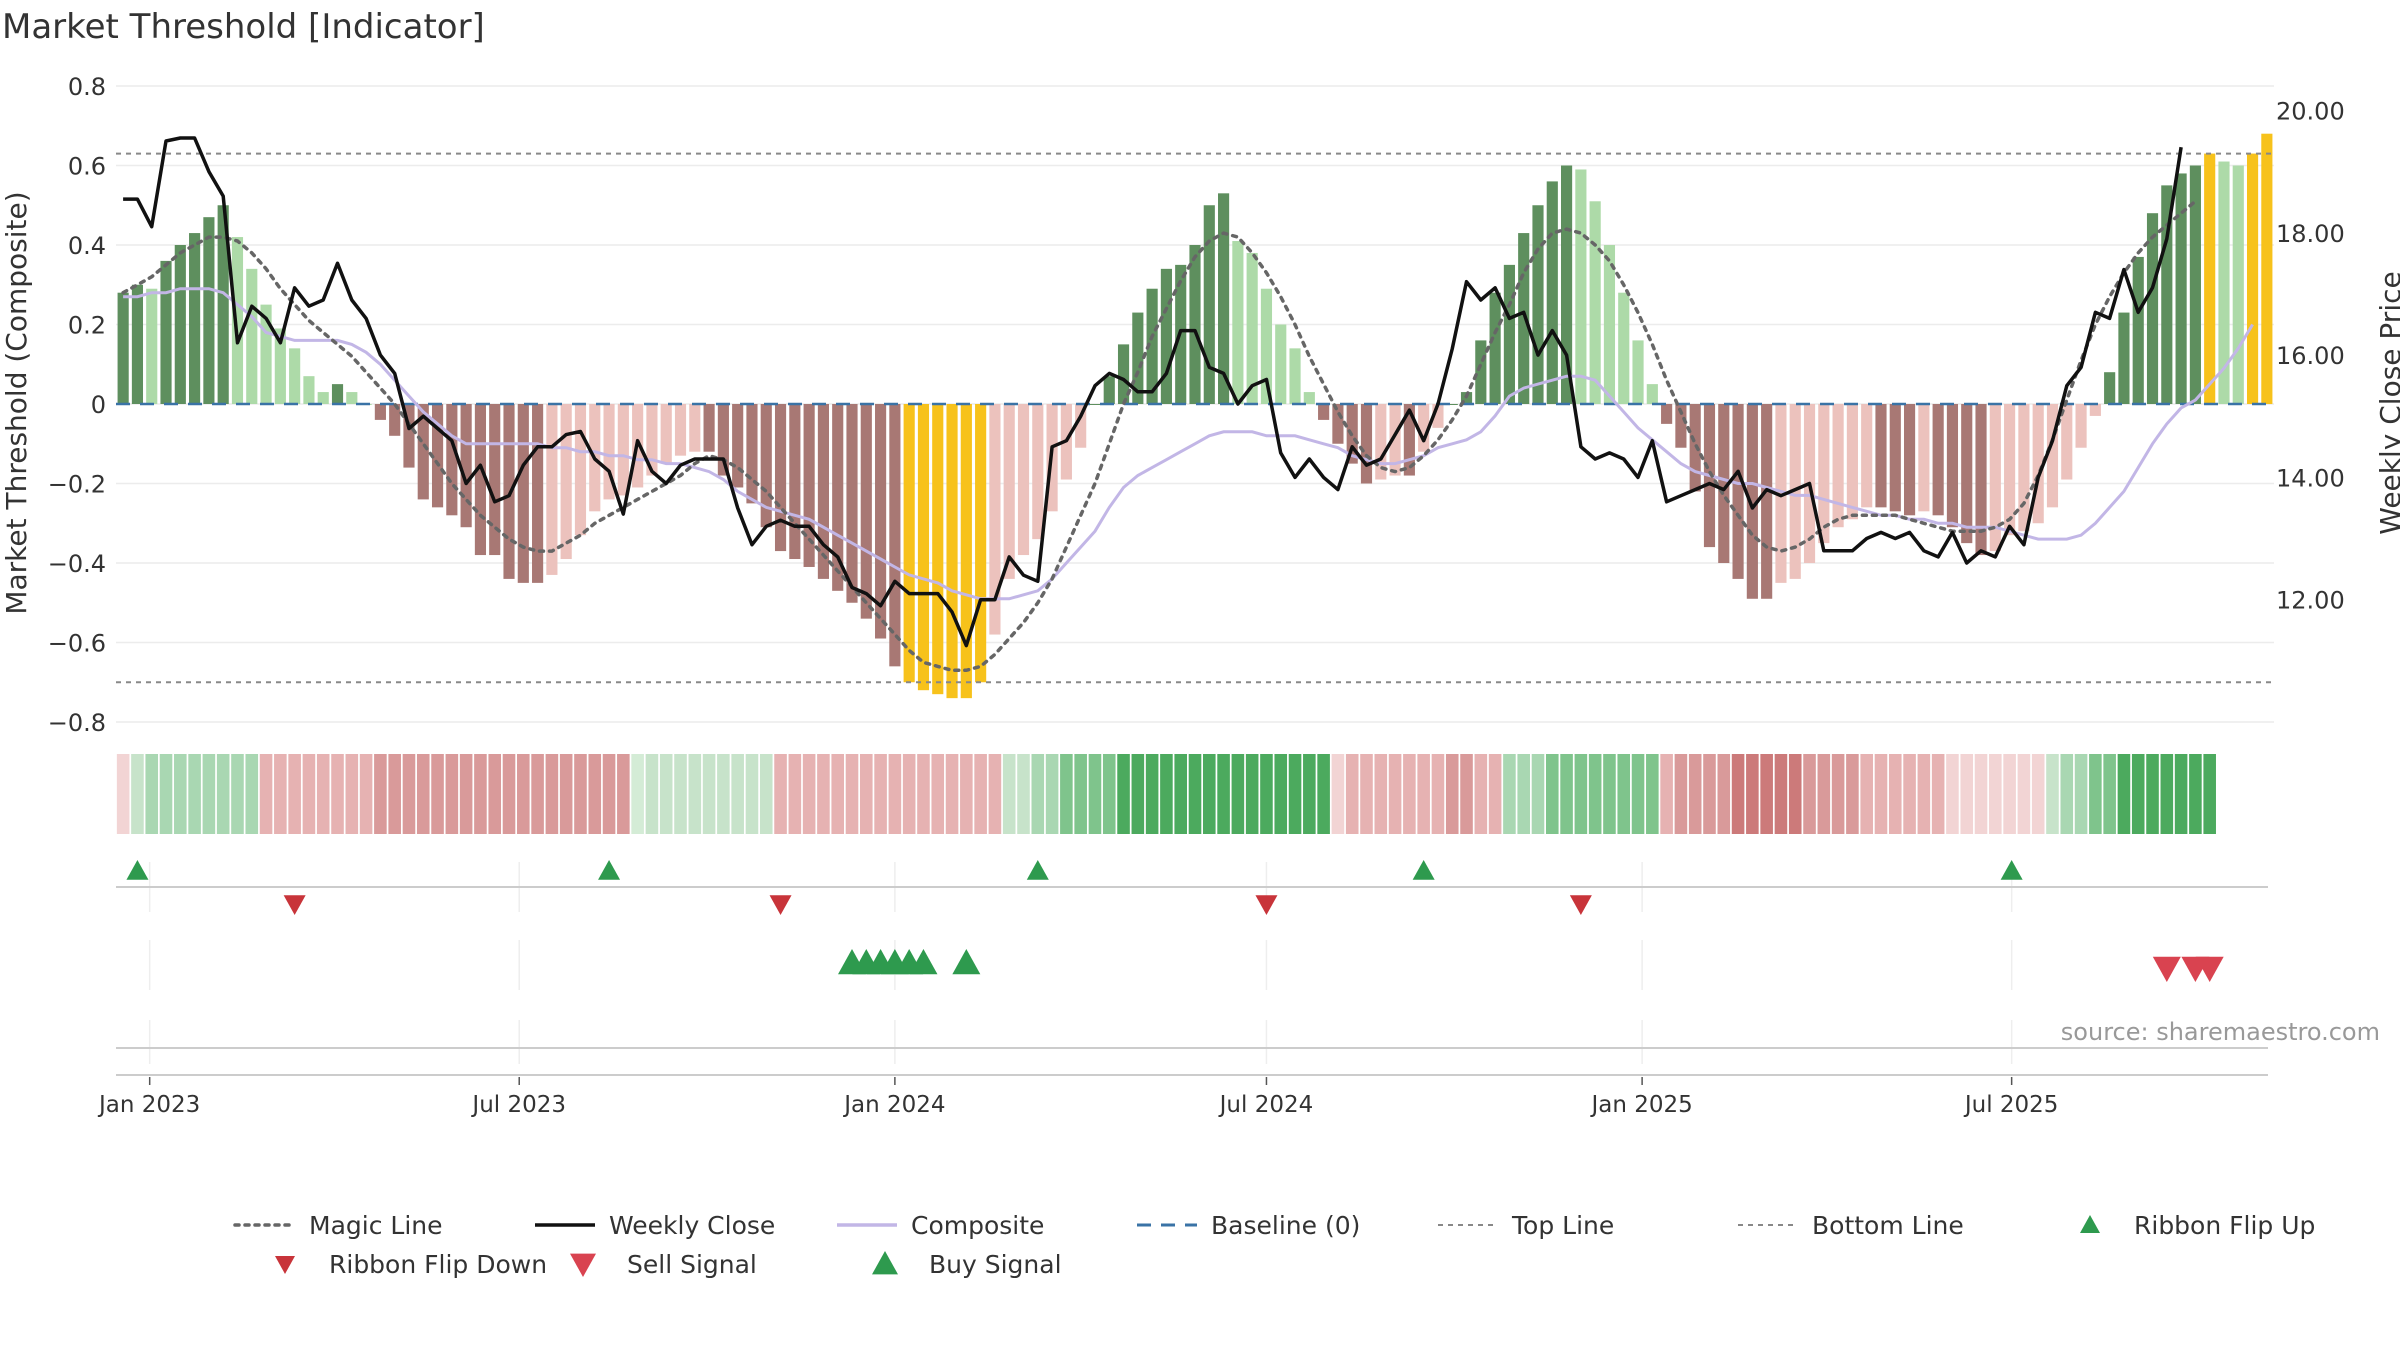 This screenshot has height=1350, width=2400. Describe the element at coordinates (1526, 1225) in the screenshot. I see `legend-item-top: Top Line` at that location.